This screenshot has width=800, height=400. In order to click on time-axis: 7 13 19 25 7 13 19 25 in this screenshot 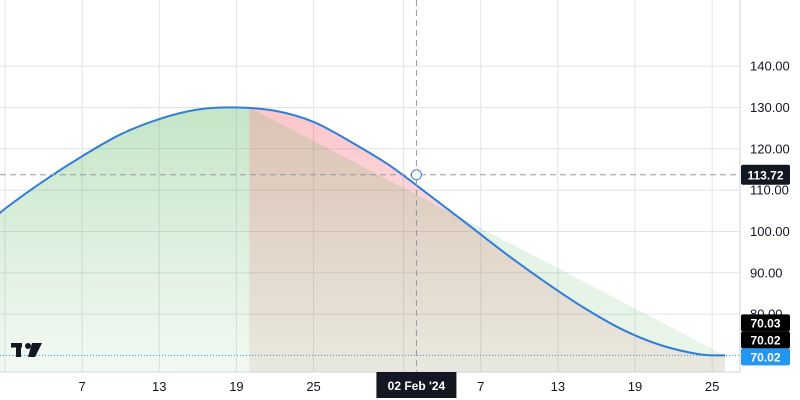, I will do `click(399, 386)`.